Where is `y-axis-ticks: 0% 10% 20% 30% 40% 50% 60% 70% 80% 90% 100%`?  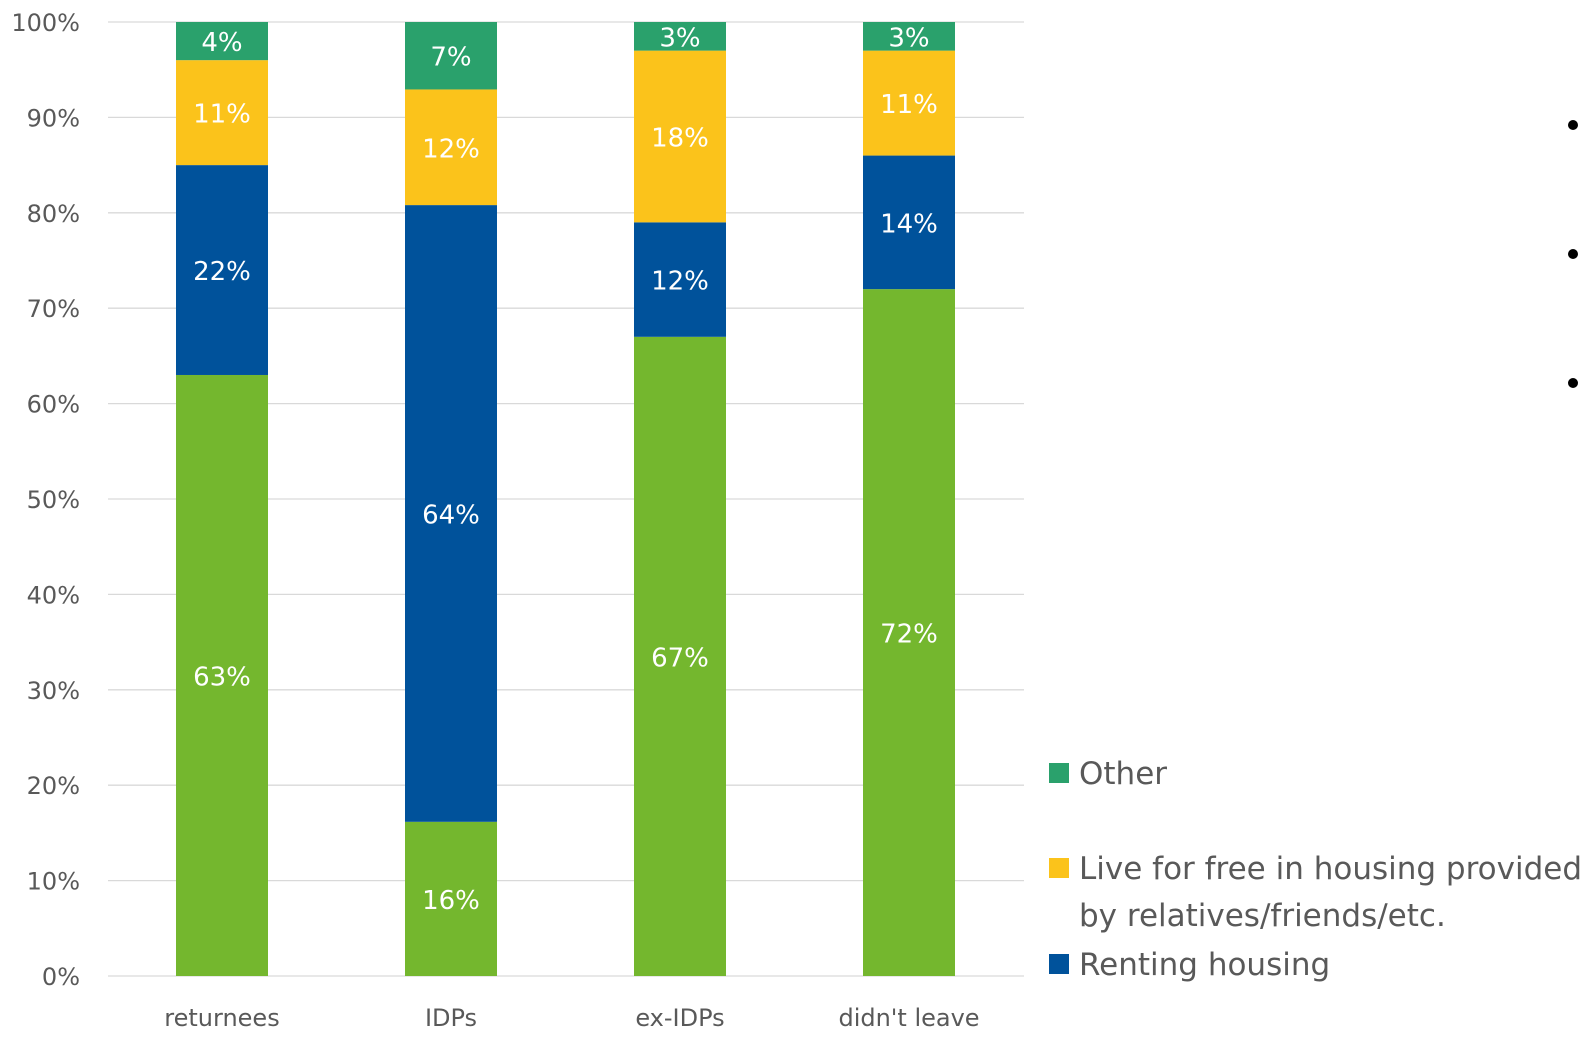 y-axis-ticks: 0% 10% 20% 30% 40% 50% 60% 70% 80% 90% 100% is located at coordinates (45, 500).